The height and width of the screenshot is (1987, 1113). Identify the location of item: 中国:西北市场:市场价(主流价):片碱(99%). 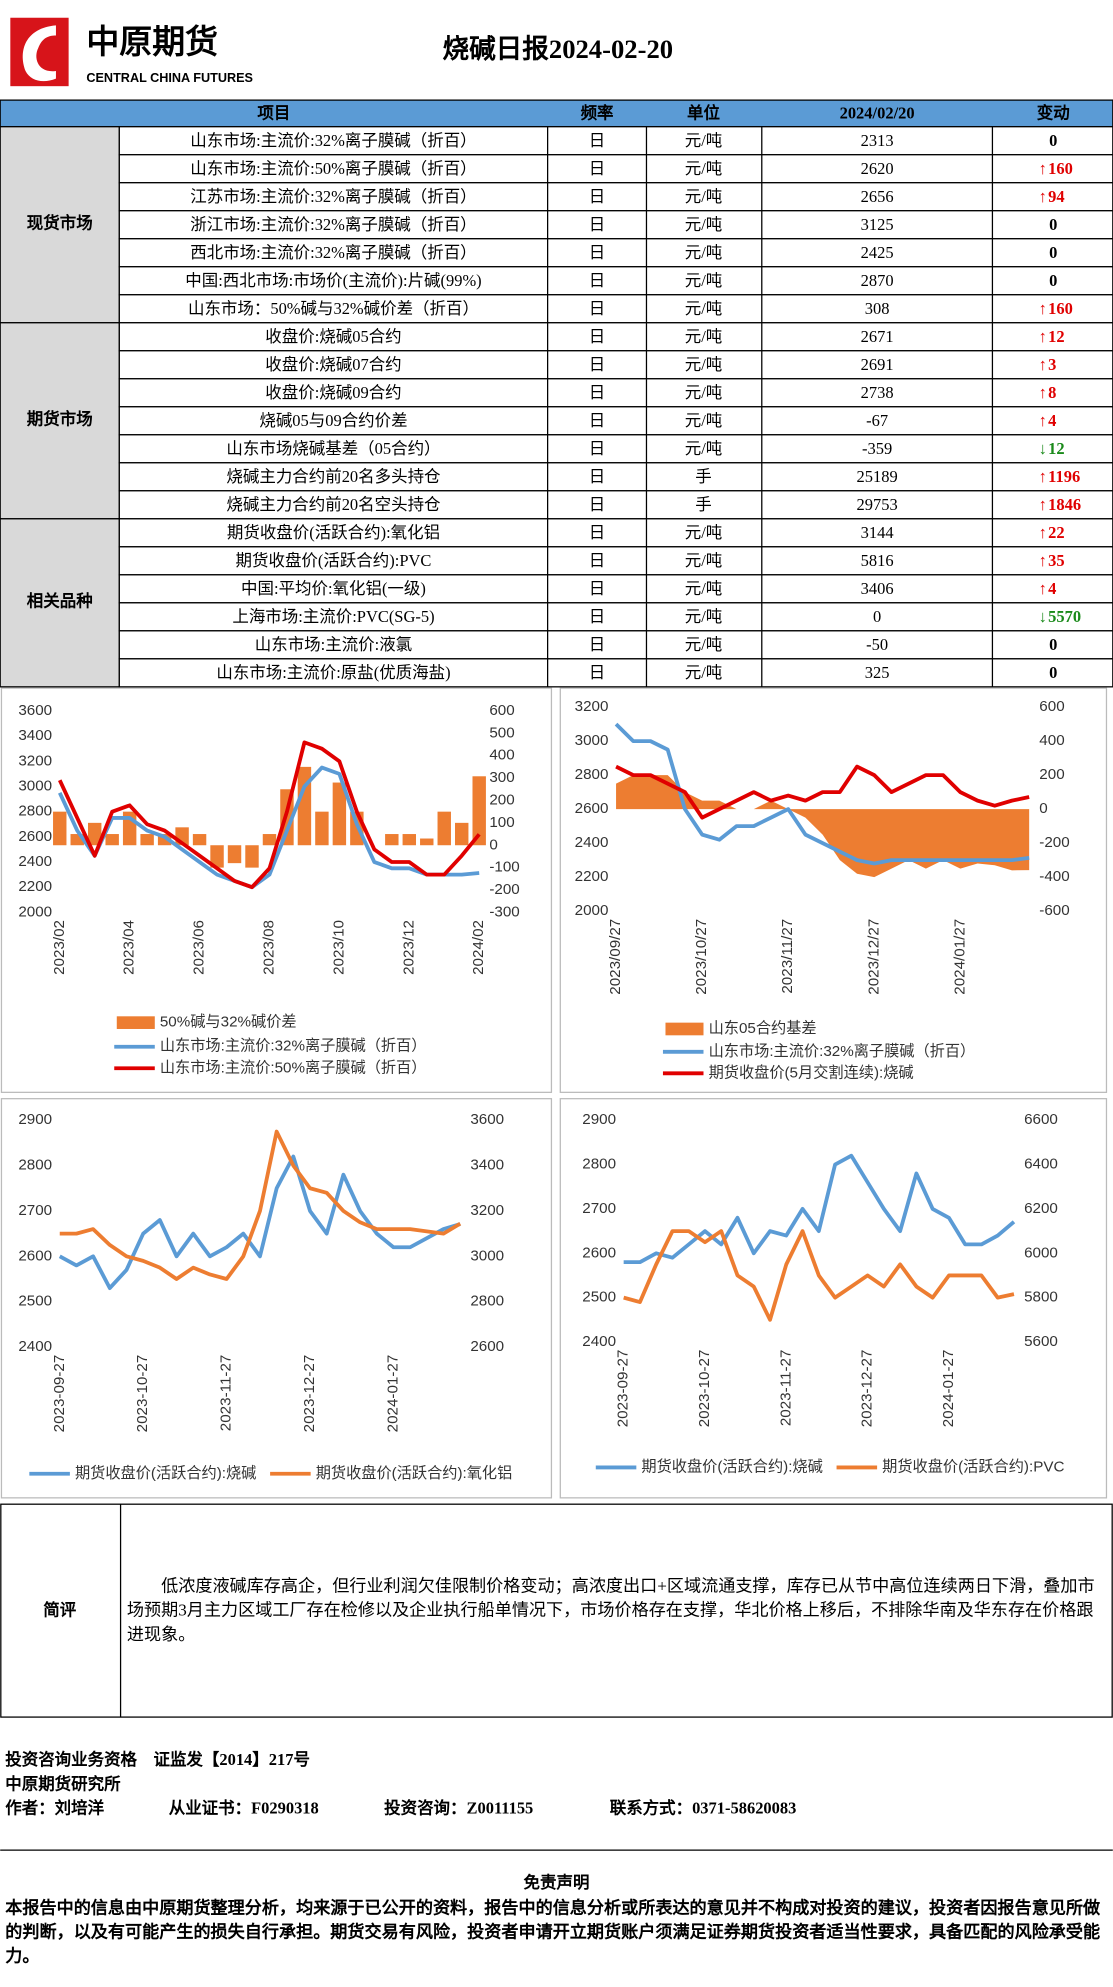
(333, 280).